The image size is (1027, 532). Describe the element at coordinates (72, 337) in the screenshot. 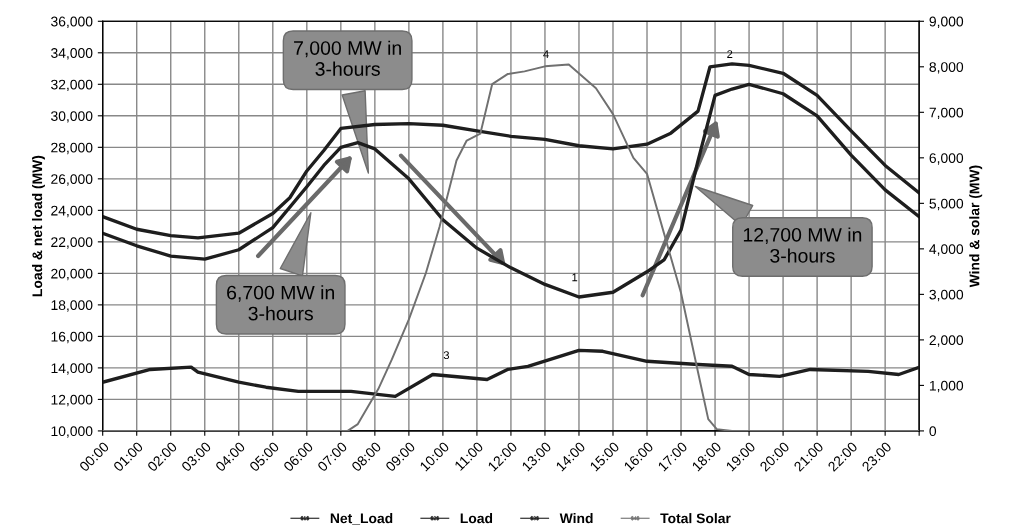

I see `y-tick-label: 16,000` at that location.